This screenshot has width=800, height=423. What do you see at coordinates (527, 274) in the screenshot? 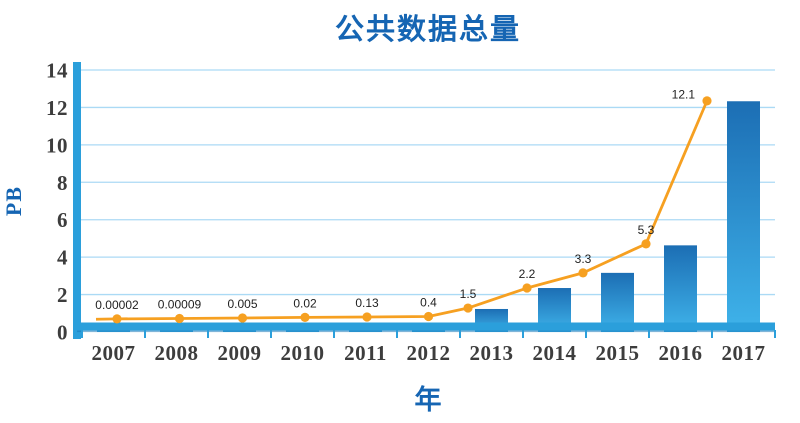
I see `value-label-2014: 2.2` at bounding box center [527, 274].